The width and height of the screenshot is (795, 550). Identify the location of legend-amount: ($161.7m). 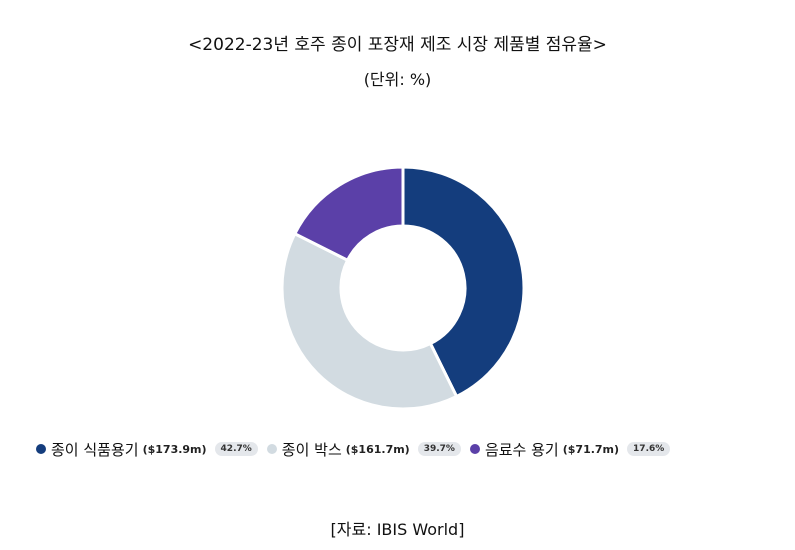
(377, 449).